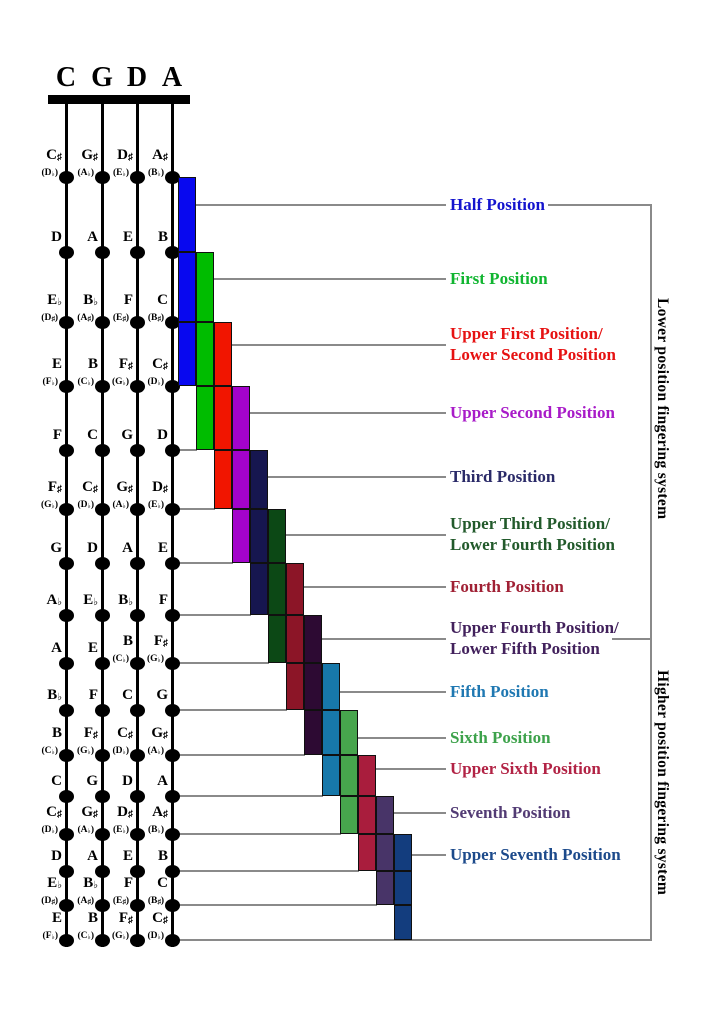  I want to click on note-alt-label: (B♯), so click(155, 318).